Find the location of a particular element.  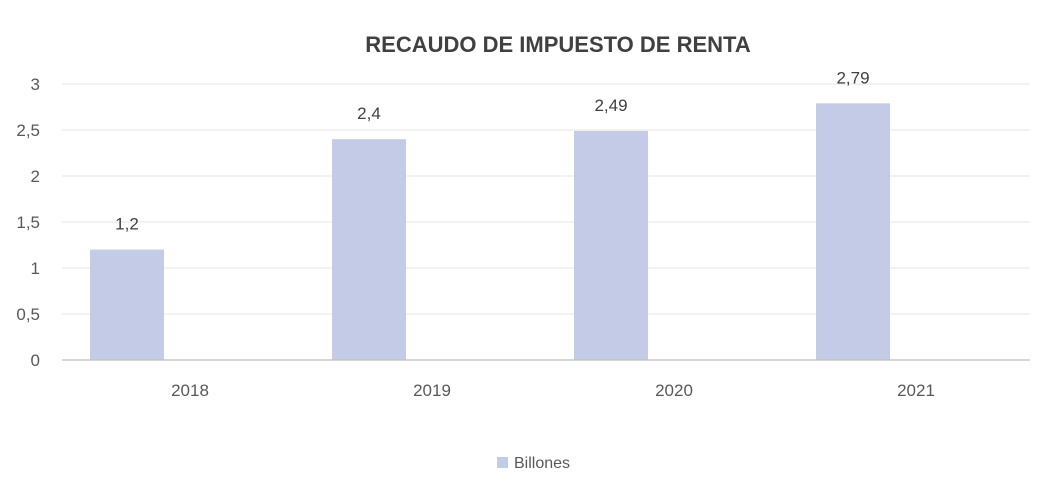

bar-2020 is located at coordinates (611, 245).